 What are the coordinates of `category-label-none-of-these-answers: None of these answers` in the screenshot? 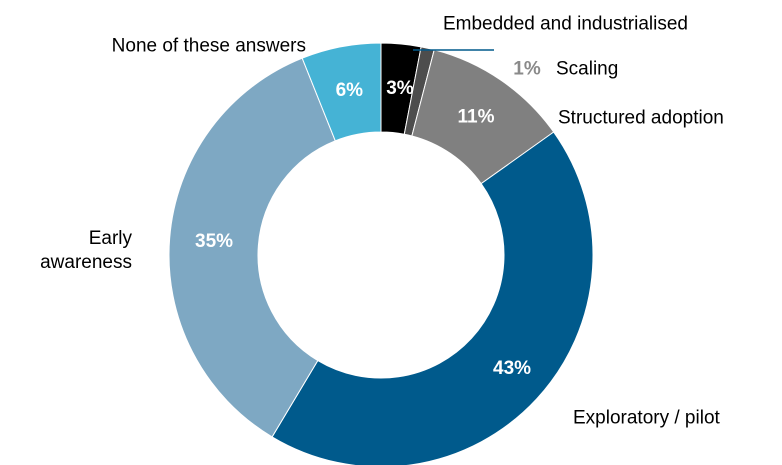 It's located at (209, 46).